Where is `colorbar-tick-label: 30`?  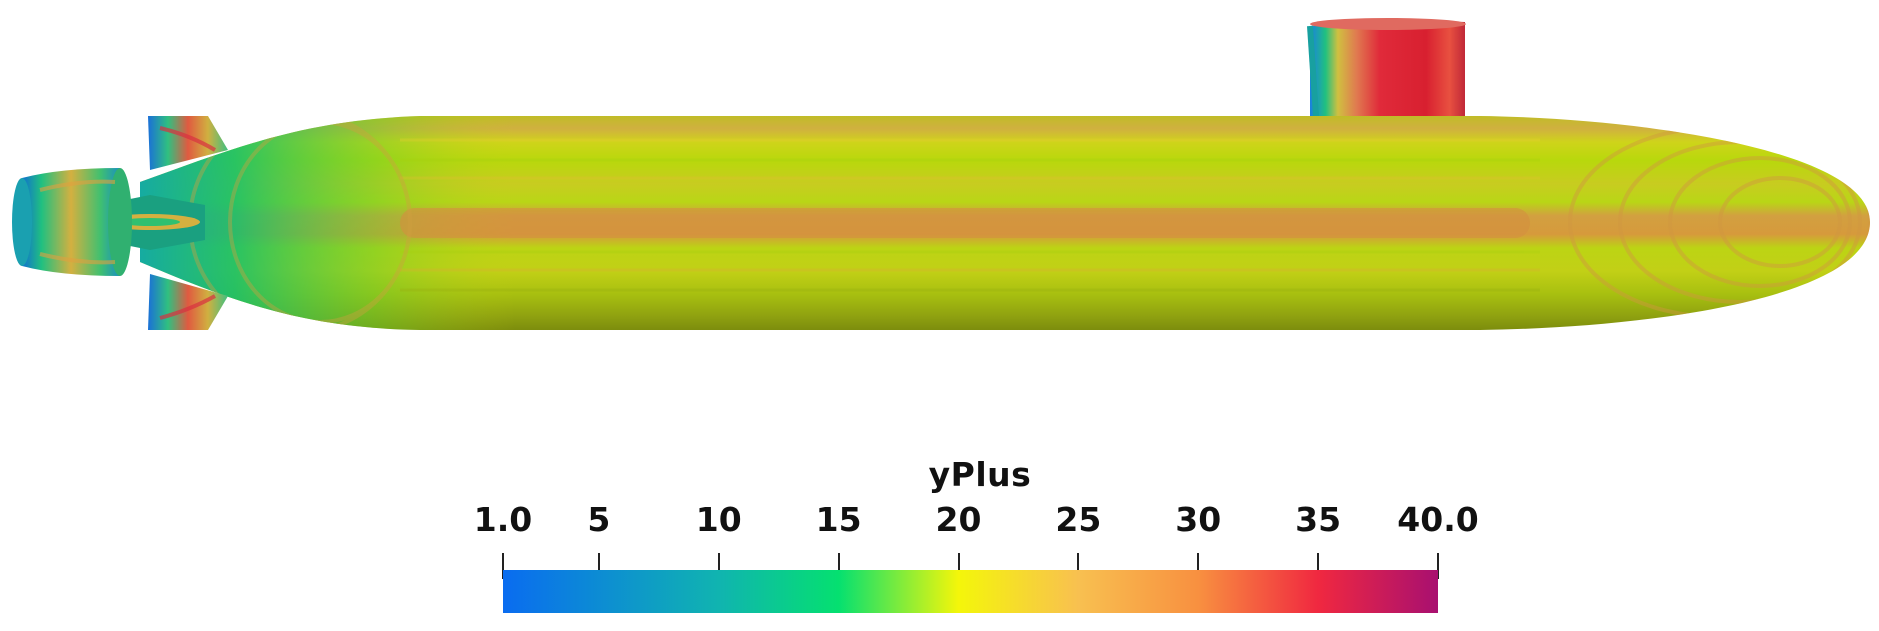
colorbar-tick-label: 30 is located at coordinates (1198, 519).